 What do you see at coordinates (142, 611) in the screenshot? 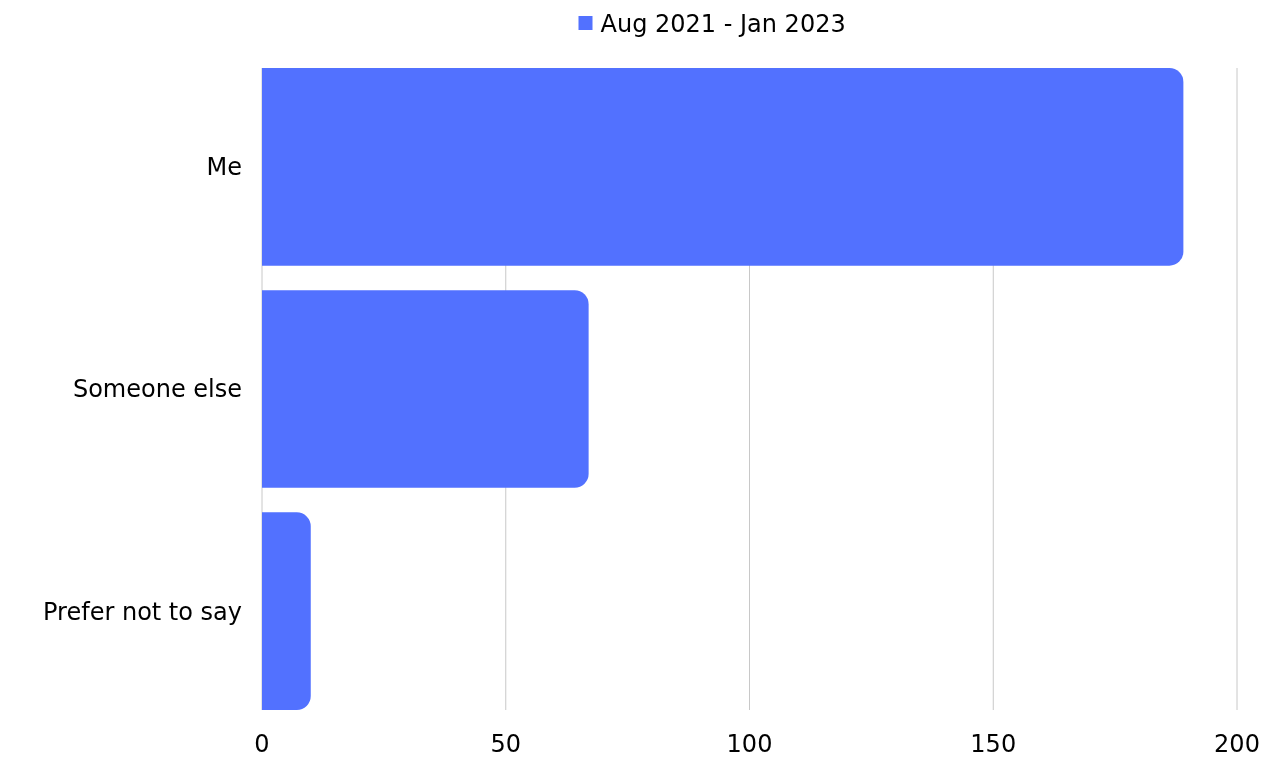
I see `y-tick-label: Prefer not to say` at bounding box center [142, 611].